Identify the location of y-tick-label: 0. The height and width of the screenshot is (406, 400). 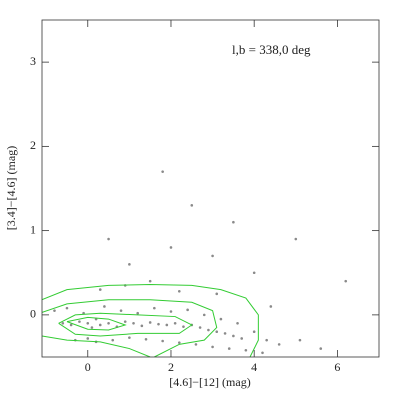
(33, 314).